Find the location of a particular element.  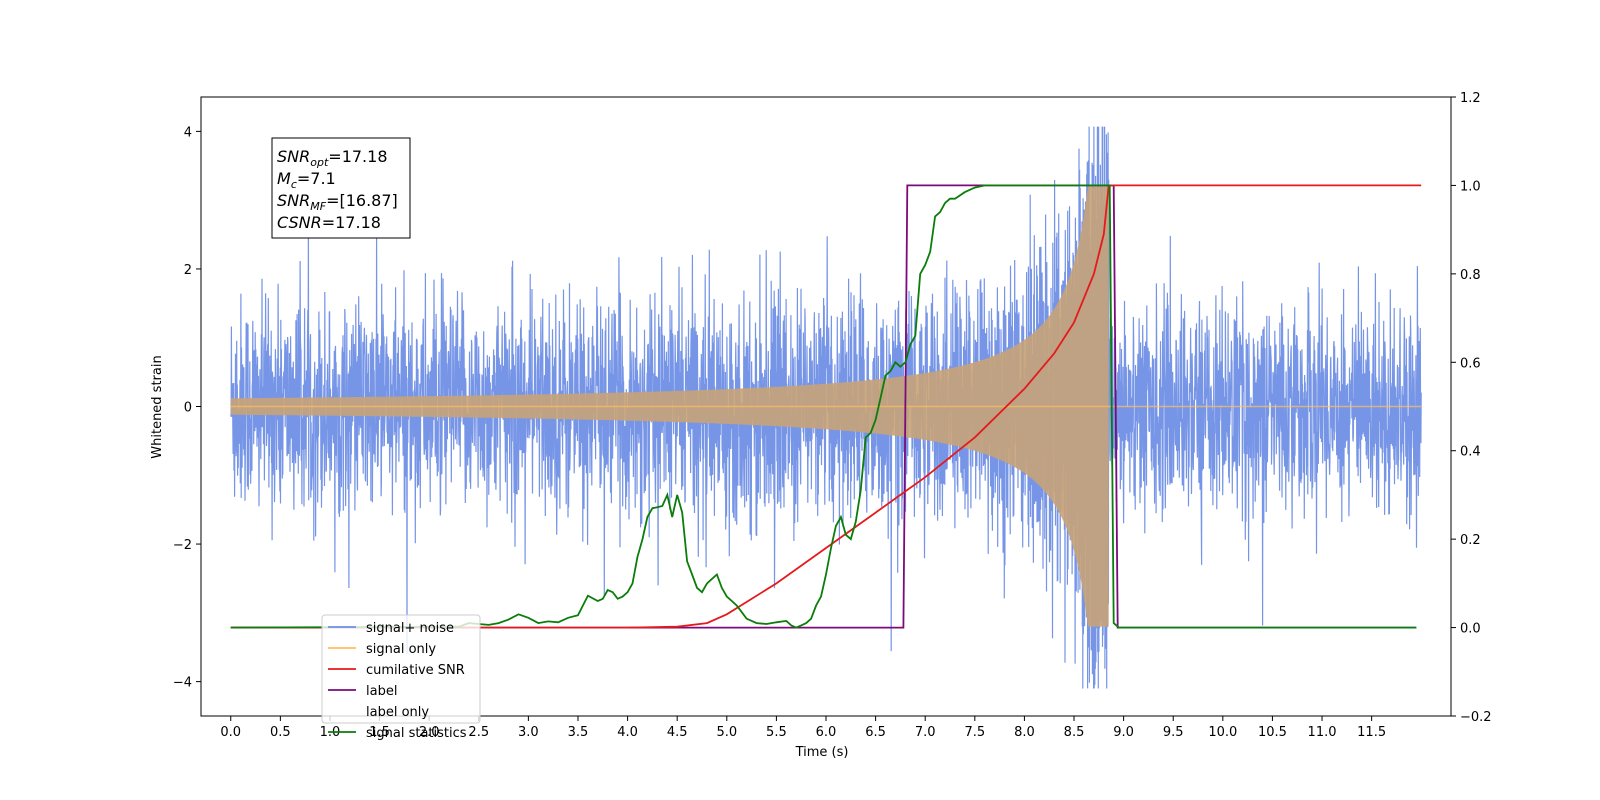

legend-label: signal only is located at coordinates (401, 649).